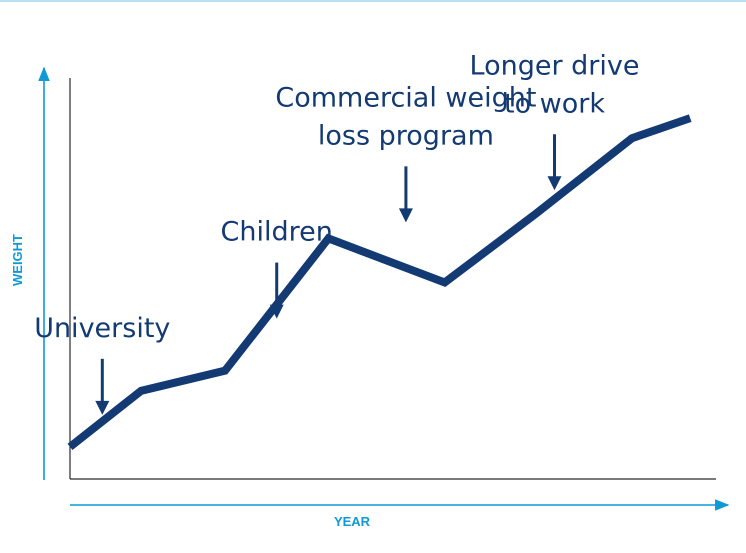 This screenshot has width=746, height=553. Describe the element at coordinates (277, 232) in the screenshot. I see `annotation-label: Children` at that location.